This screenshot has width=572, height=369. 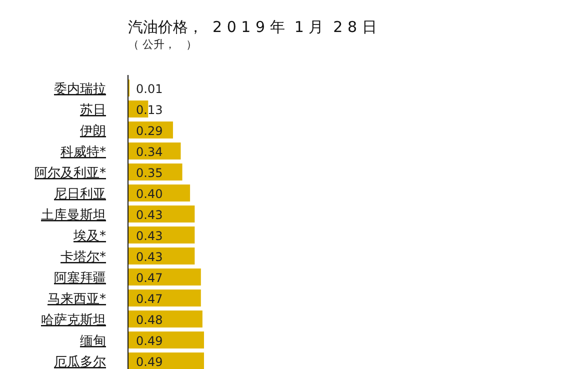 What do you see at coordinates (83, 257) in the screenshot?
I see `y-tick-label: 卡塔尔*` at bounding box center [83, 257].